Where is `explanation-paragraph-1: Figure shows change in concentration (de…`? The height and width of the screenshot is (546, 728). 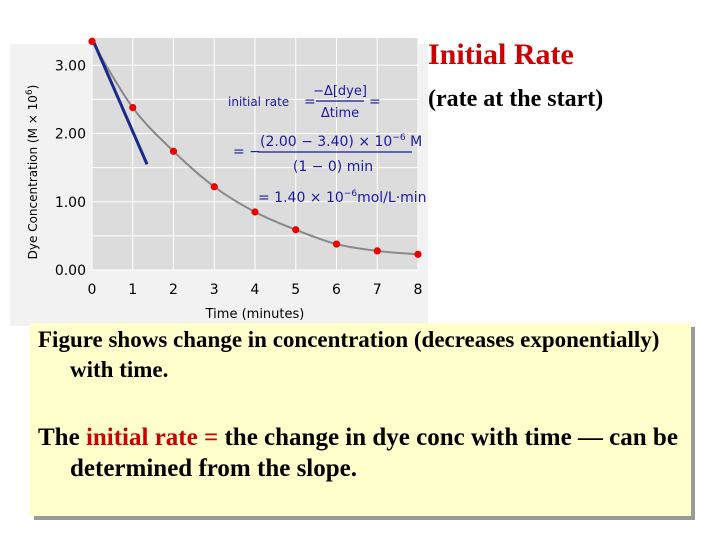
explanation-paragraph-1: Figure shows change in concentration (de… is located at coordinates (349, 354).